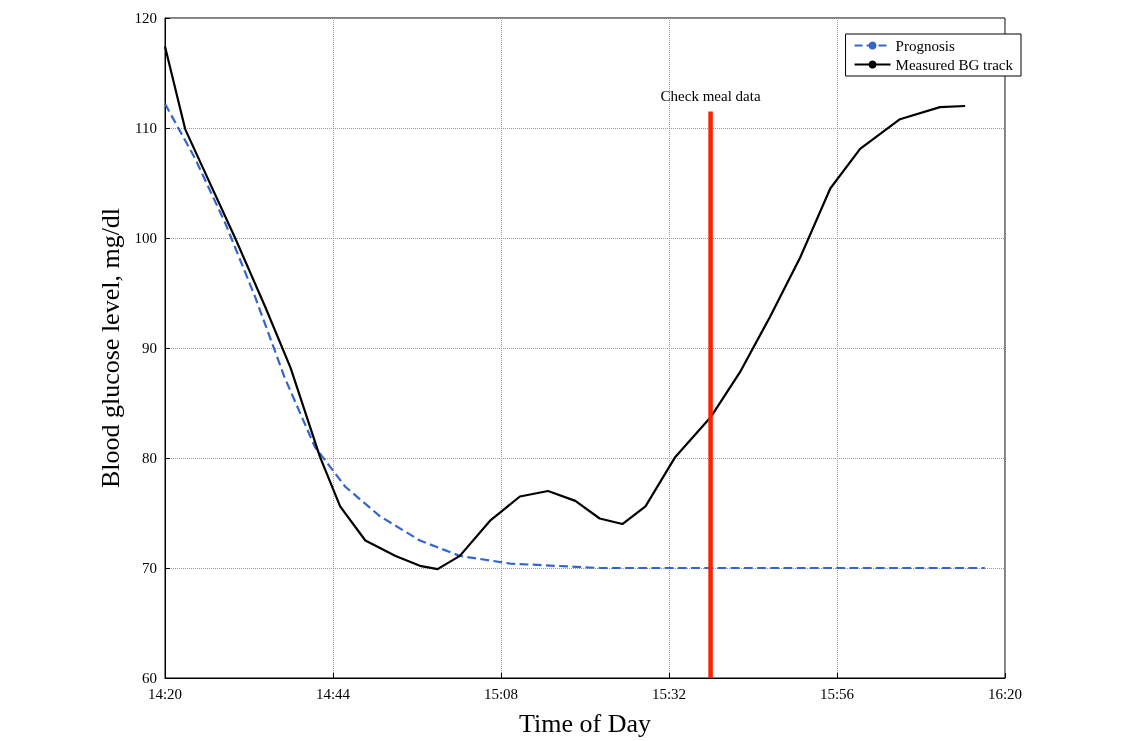  Describe the element at coordinates (1005, 693) in the screenshot. I see `x-tick-label: 16:20` at that location.